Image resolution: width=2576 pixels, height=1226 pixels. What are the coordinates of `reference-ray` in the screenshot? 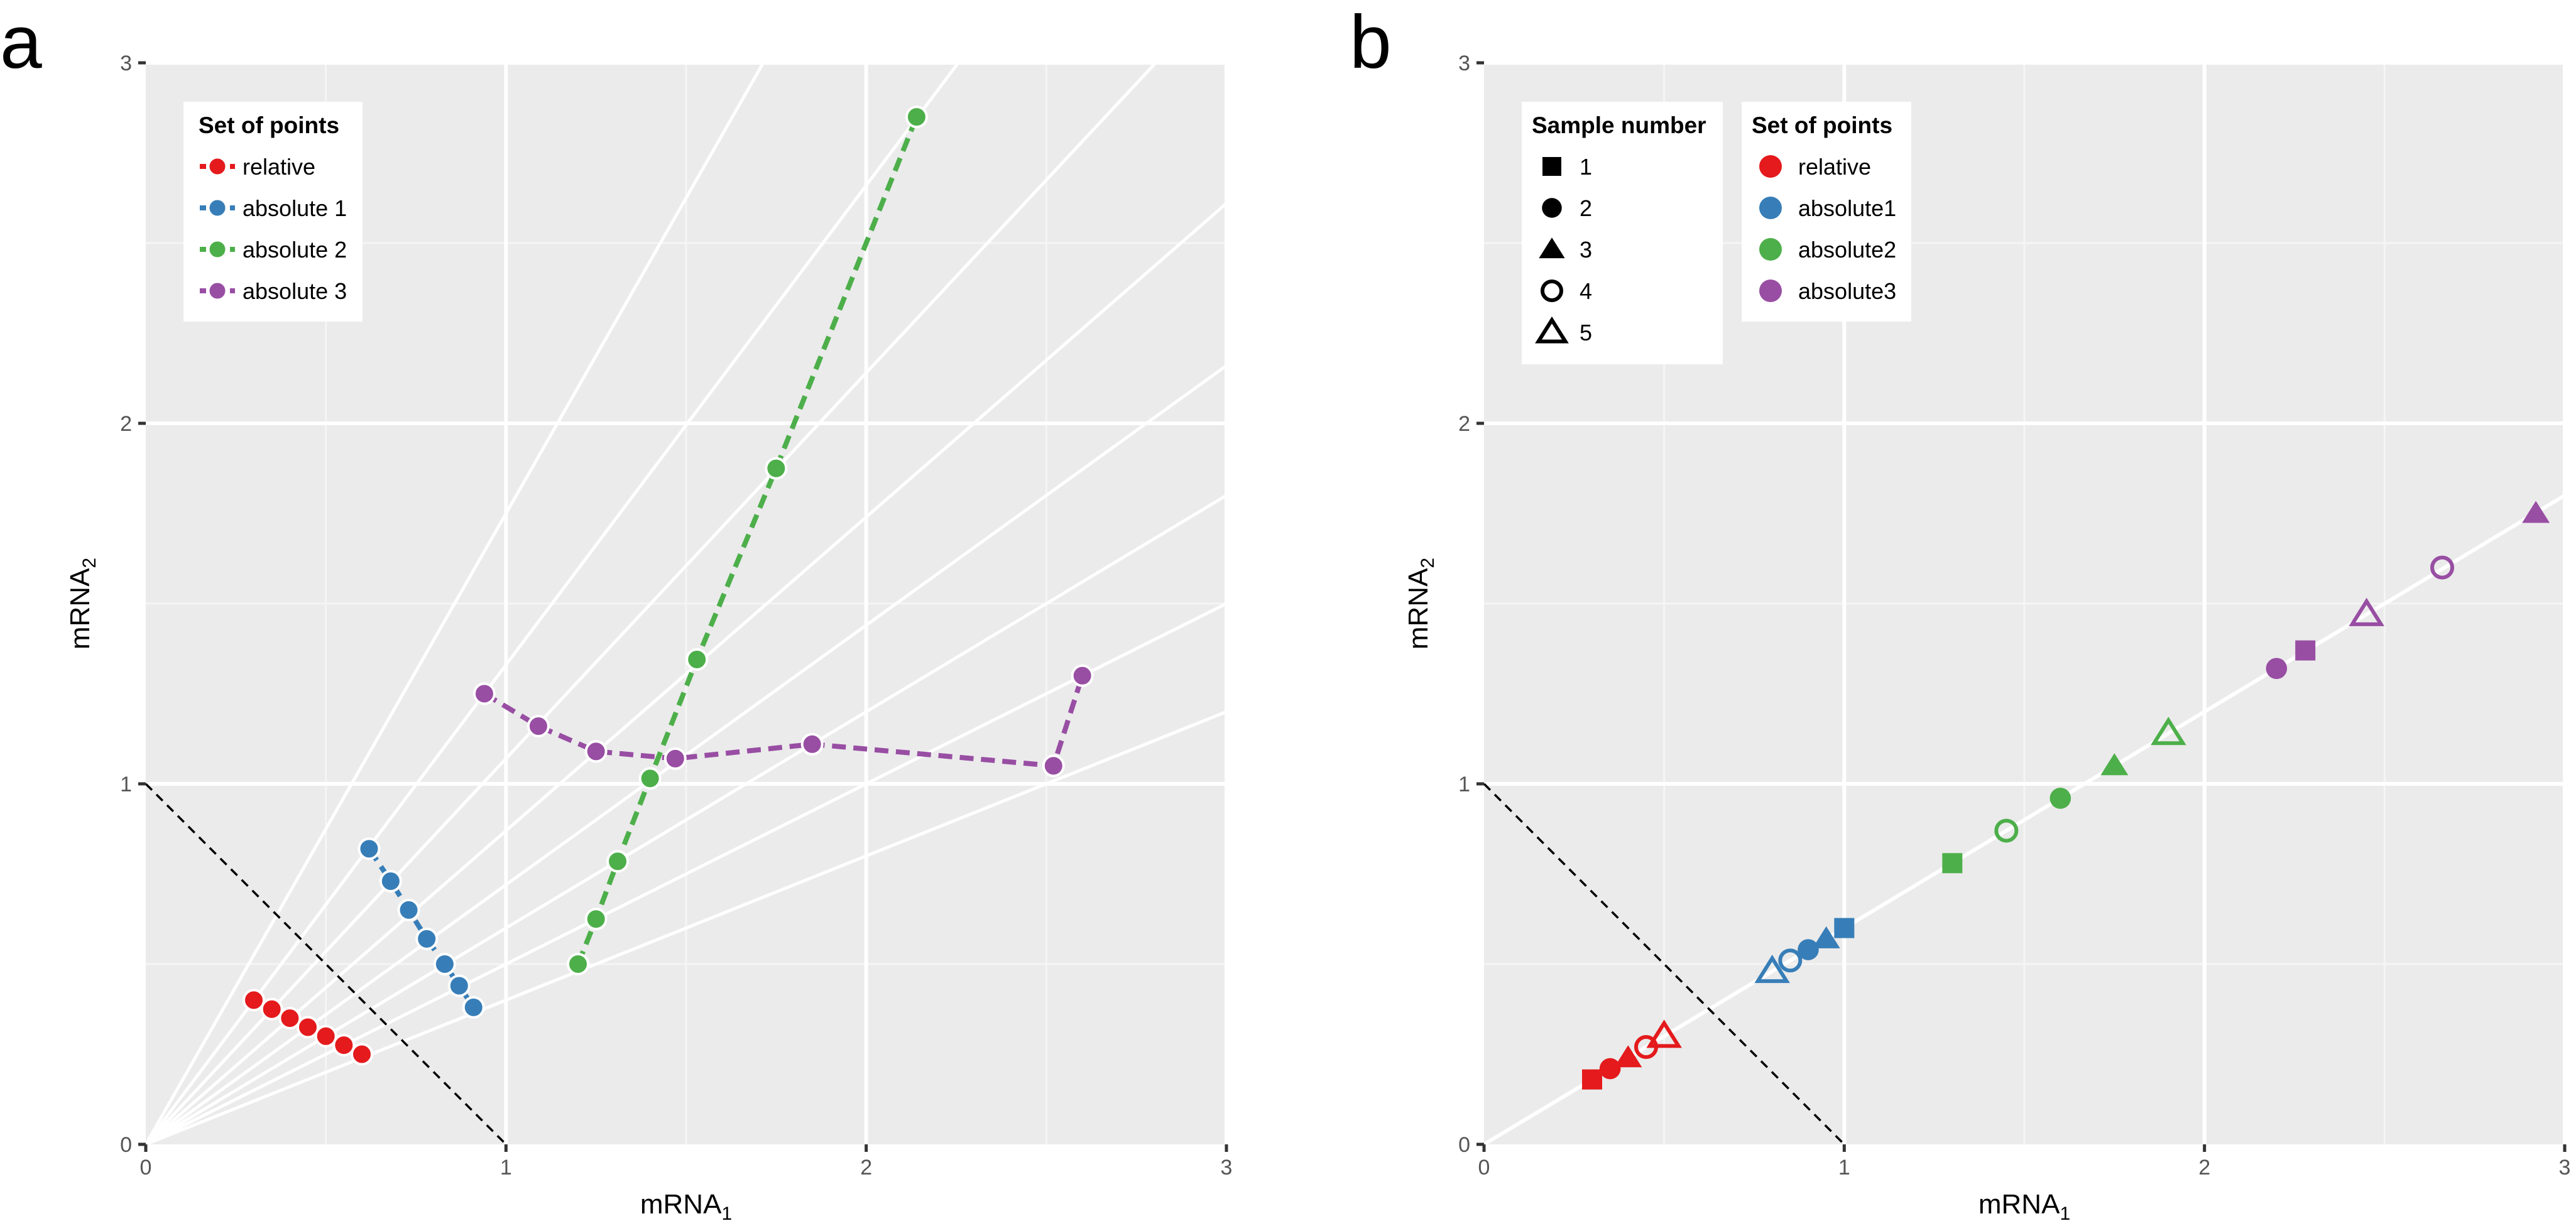 It's located at (686, 927).